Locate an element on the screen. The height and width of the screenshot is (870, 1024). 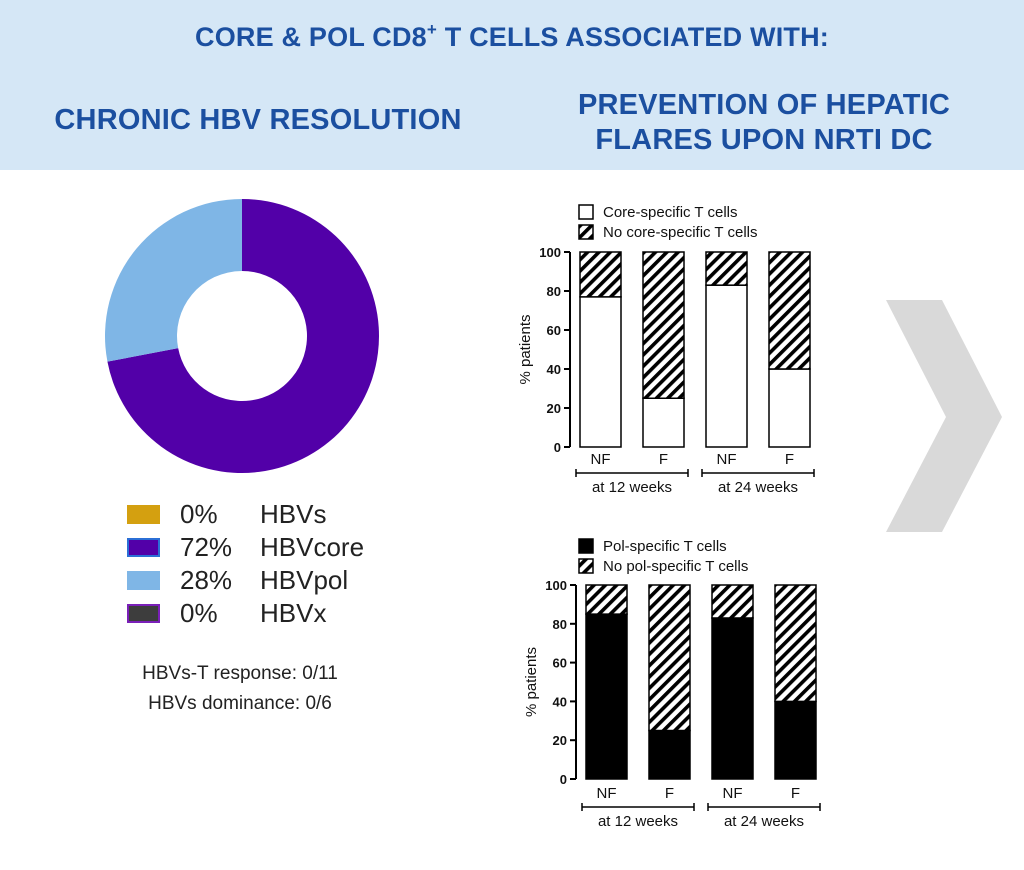
legend-percent: 28% is located at coordinates (206, 580).